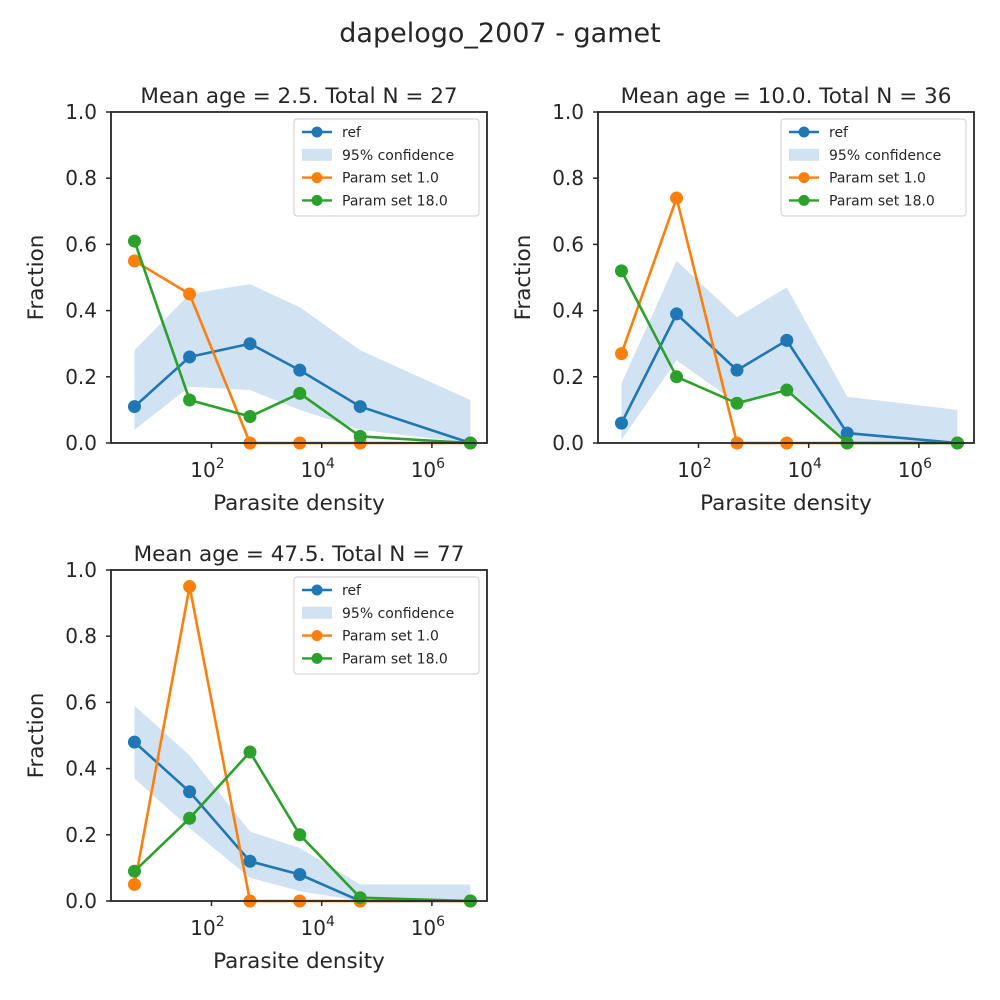 The width and height of the screenshot is (1000, 1000). Describe the element at coordinates (299, 554) in the screenshot. I see `panel-title: Mean age = 47.5. Total N = 77` at that location.